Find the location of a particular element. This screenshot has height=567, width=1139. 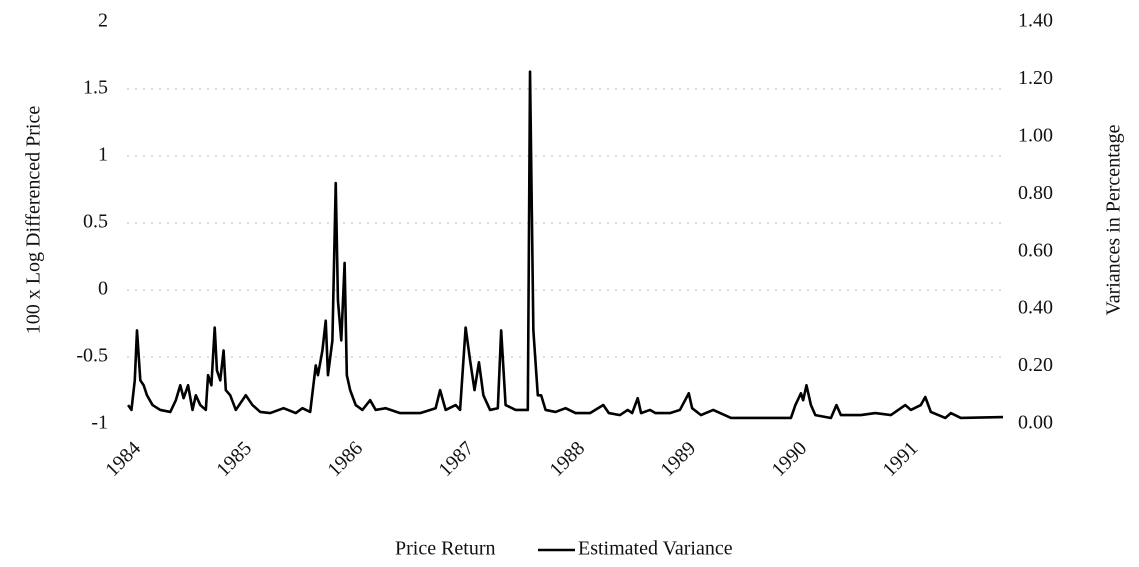

y2-tick-label: 0.60 is located at coordinates (1035, 250).